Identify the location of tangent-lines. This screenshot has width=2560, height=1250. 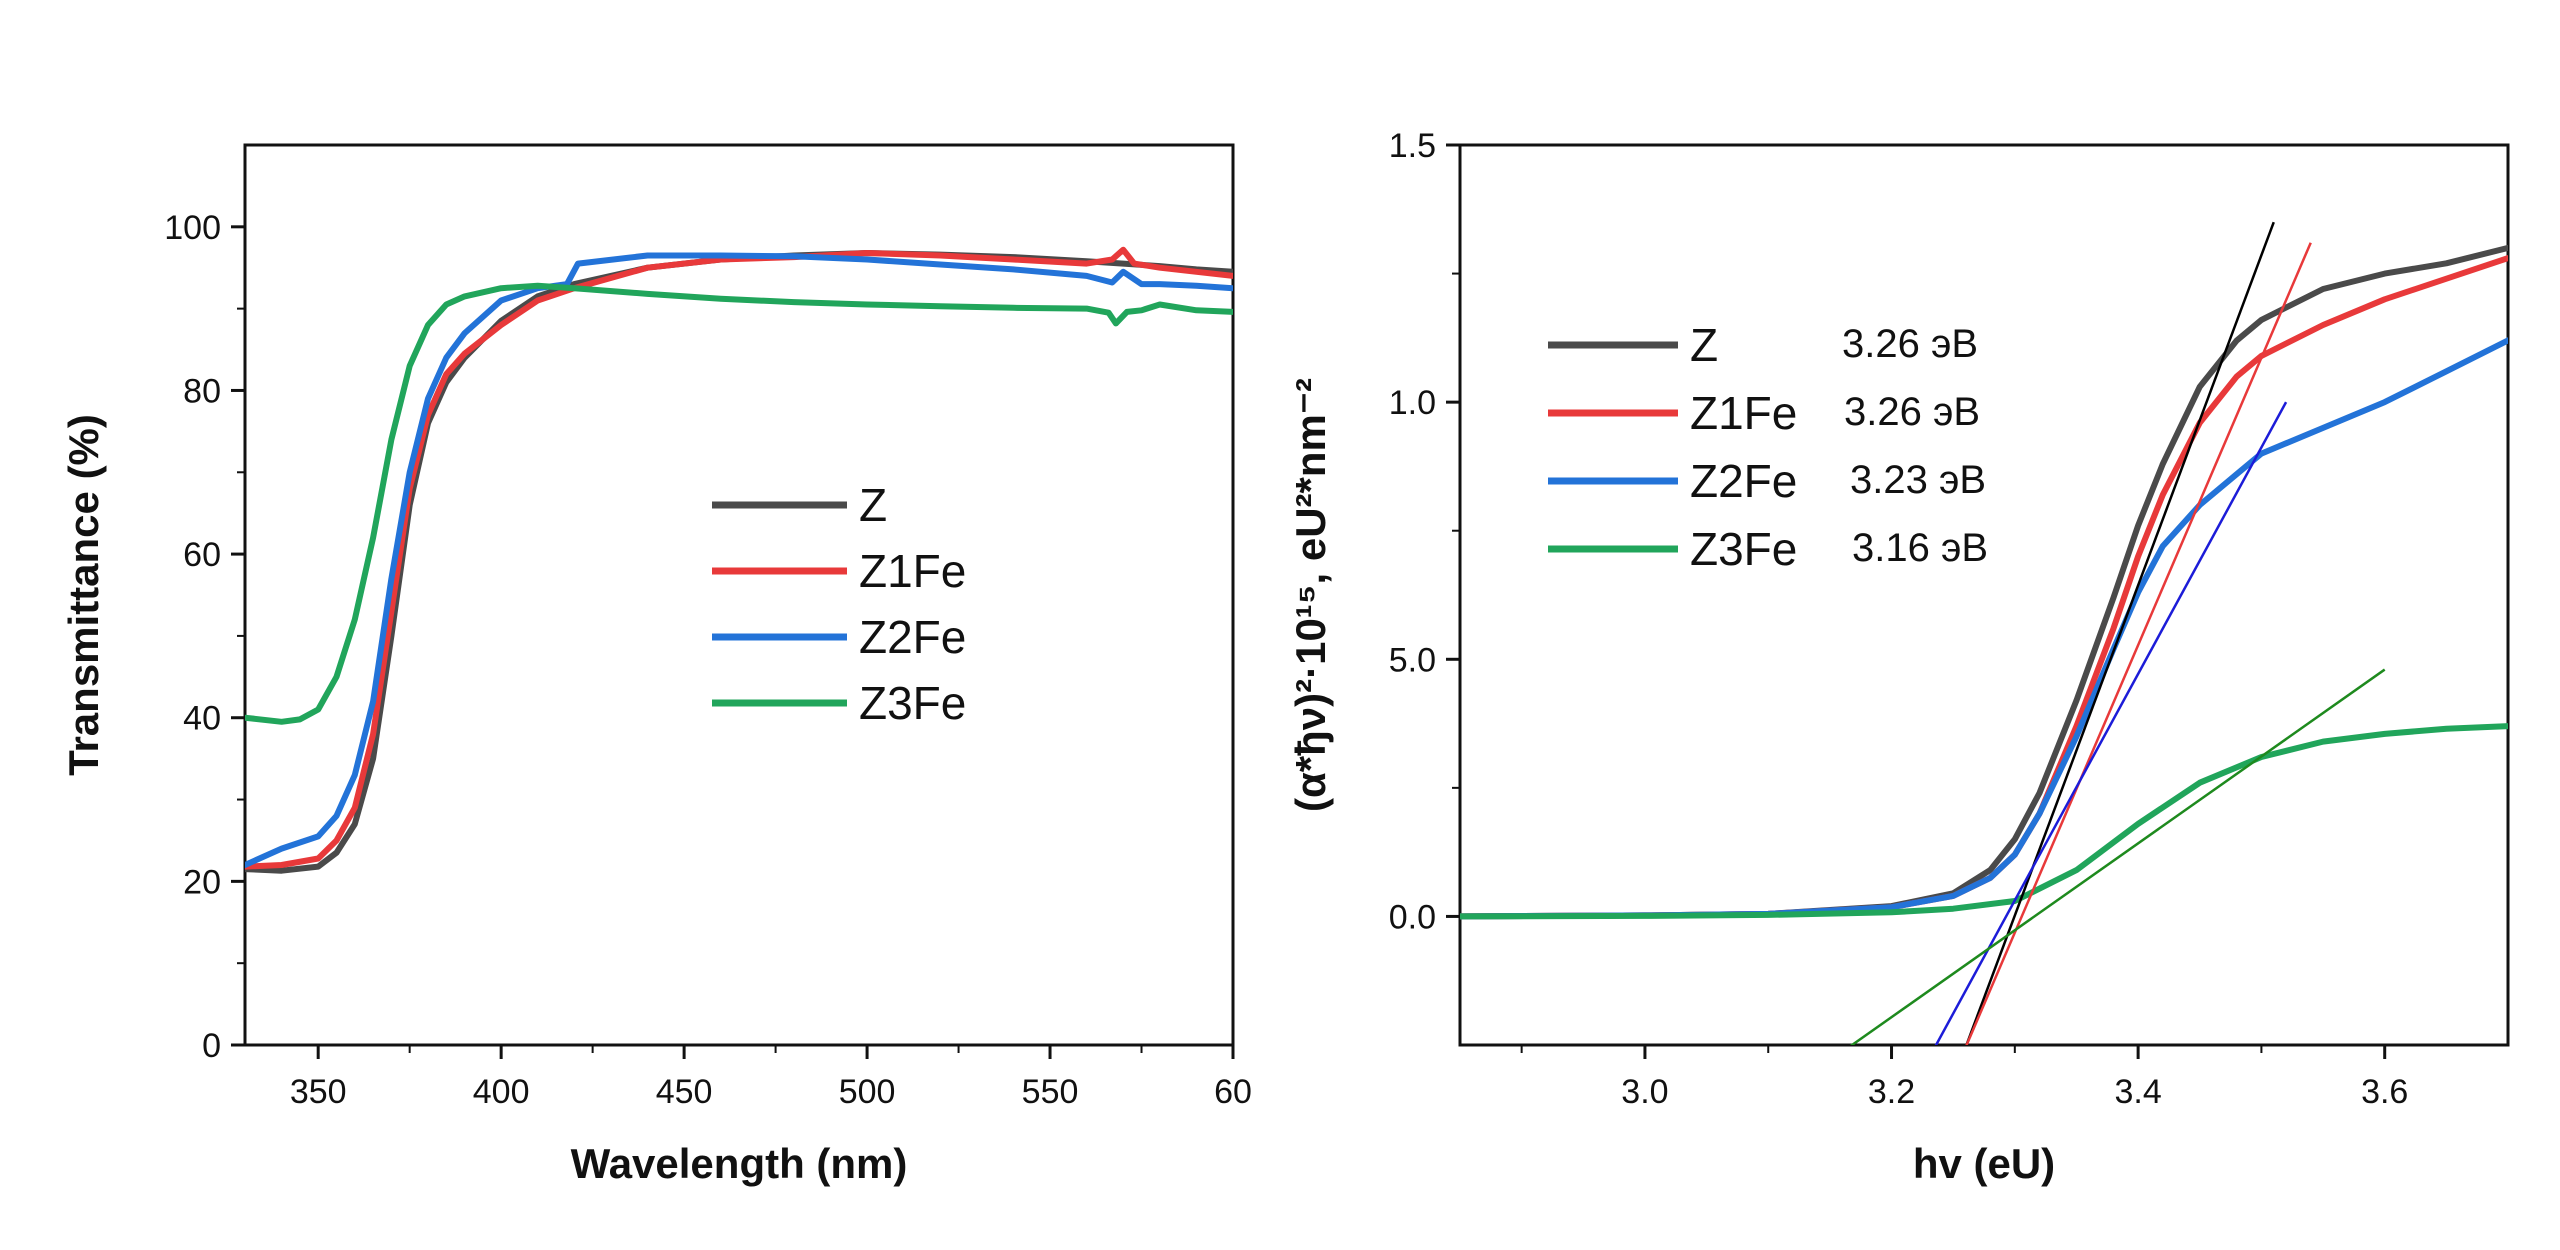
(2117, 633).